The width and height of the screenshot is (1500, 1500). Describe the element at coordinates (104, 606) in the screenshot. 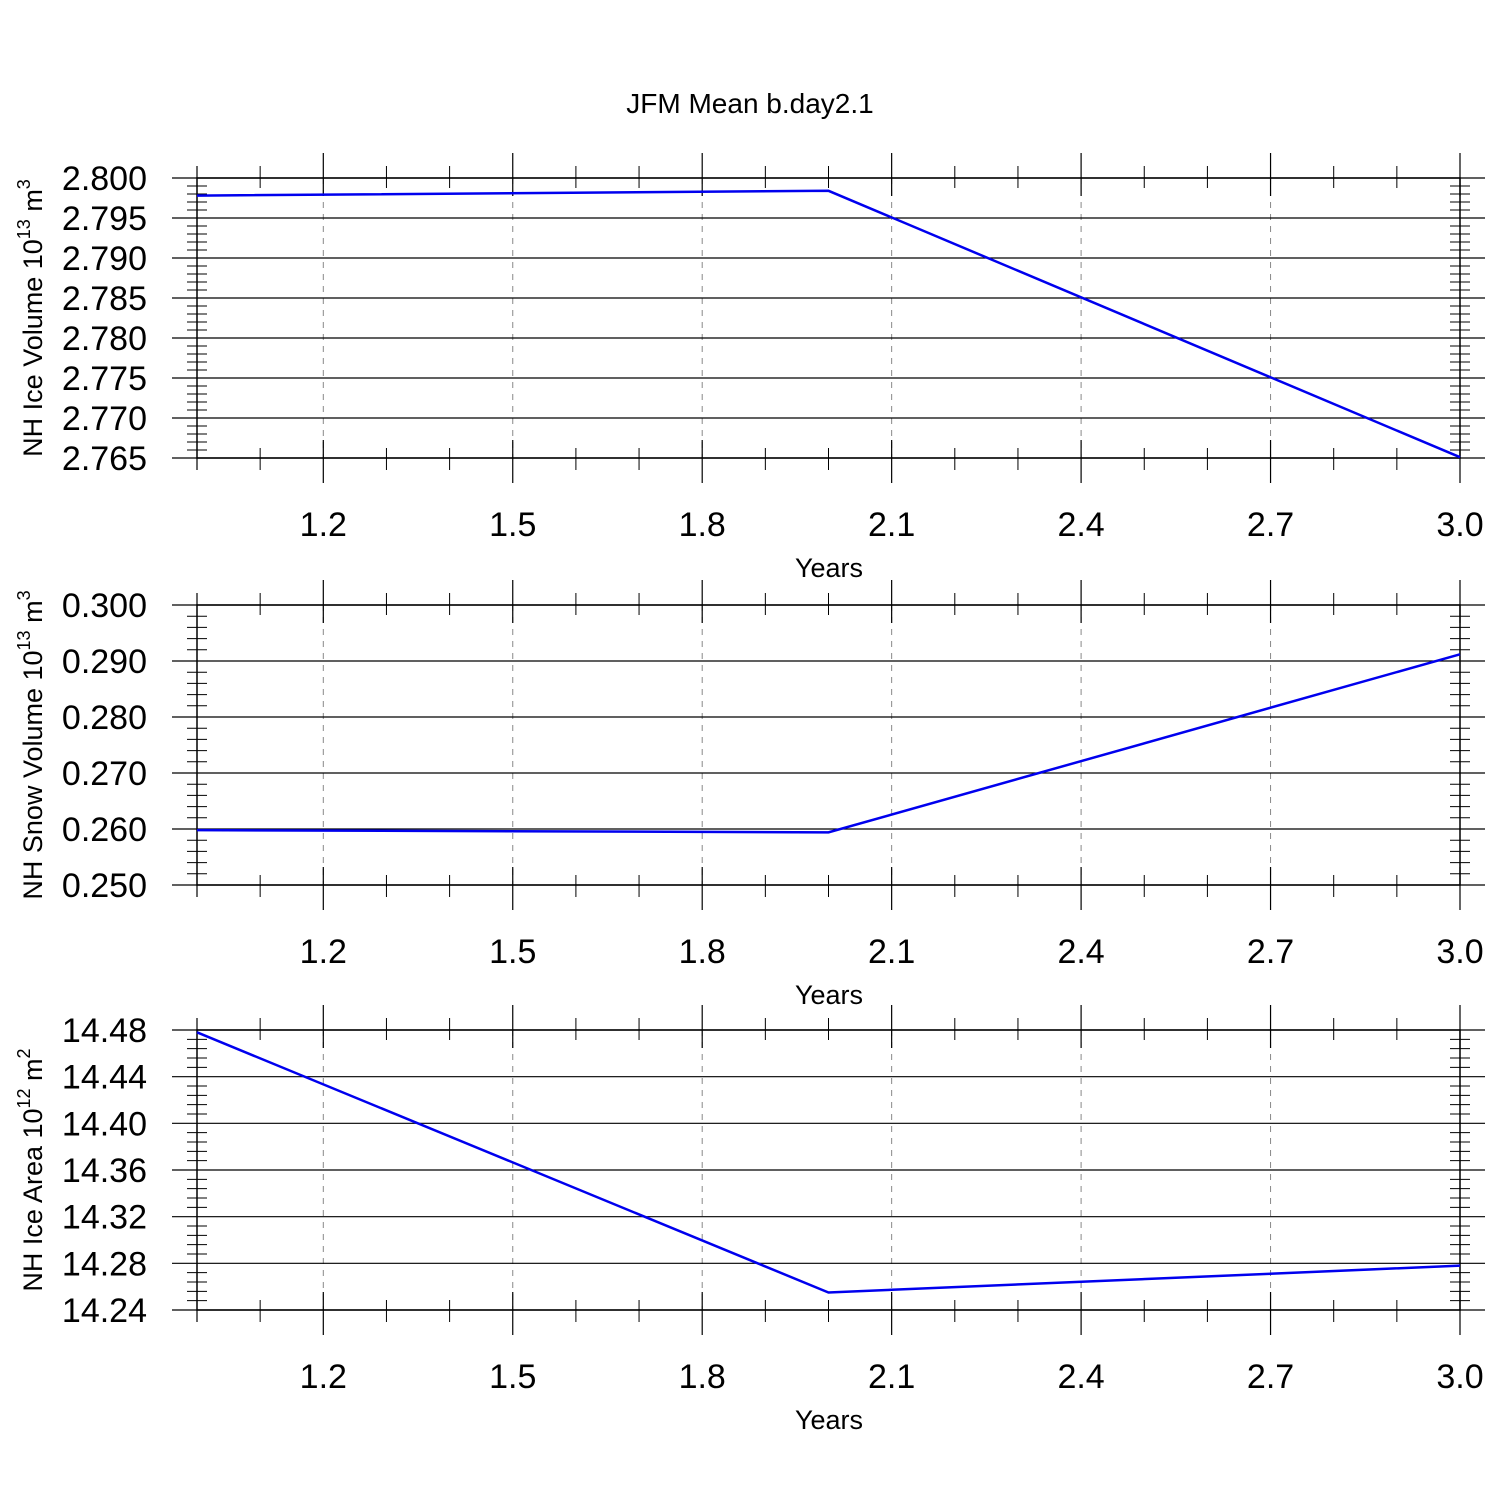

I see `y-tick-label: 0.300` at that location.